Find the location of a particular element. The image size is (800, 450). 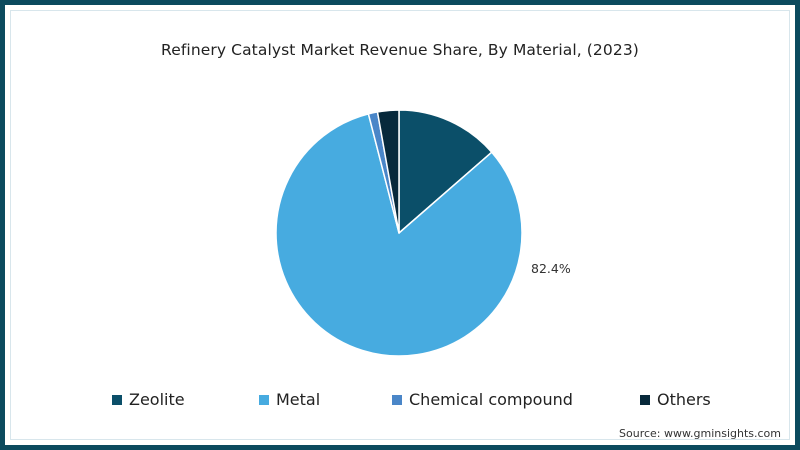

legend: Zeolite Metal Chemical compound Others is located at coordinates (400, 401).